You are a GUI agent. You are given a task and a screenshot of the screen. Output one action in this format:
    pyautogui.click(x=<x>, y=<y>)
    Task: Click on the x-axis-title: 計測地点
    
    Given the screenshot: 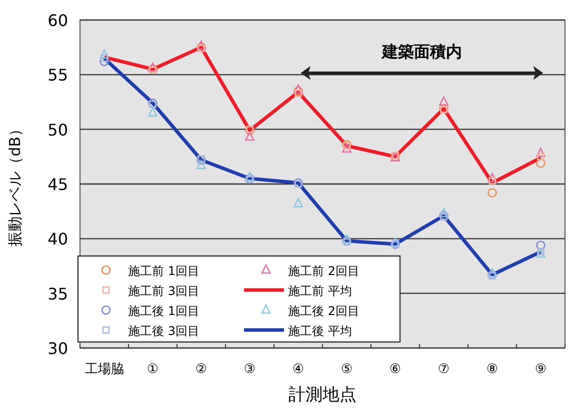 What is the action you would take?
    pyautogui.click(x=322, y=395)
    